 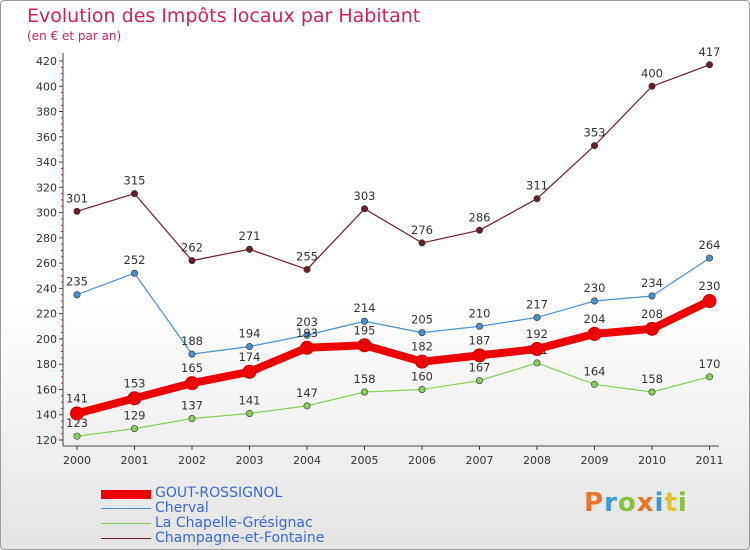 I want to click on data-label: 158, so click(x=652, y=379).